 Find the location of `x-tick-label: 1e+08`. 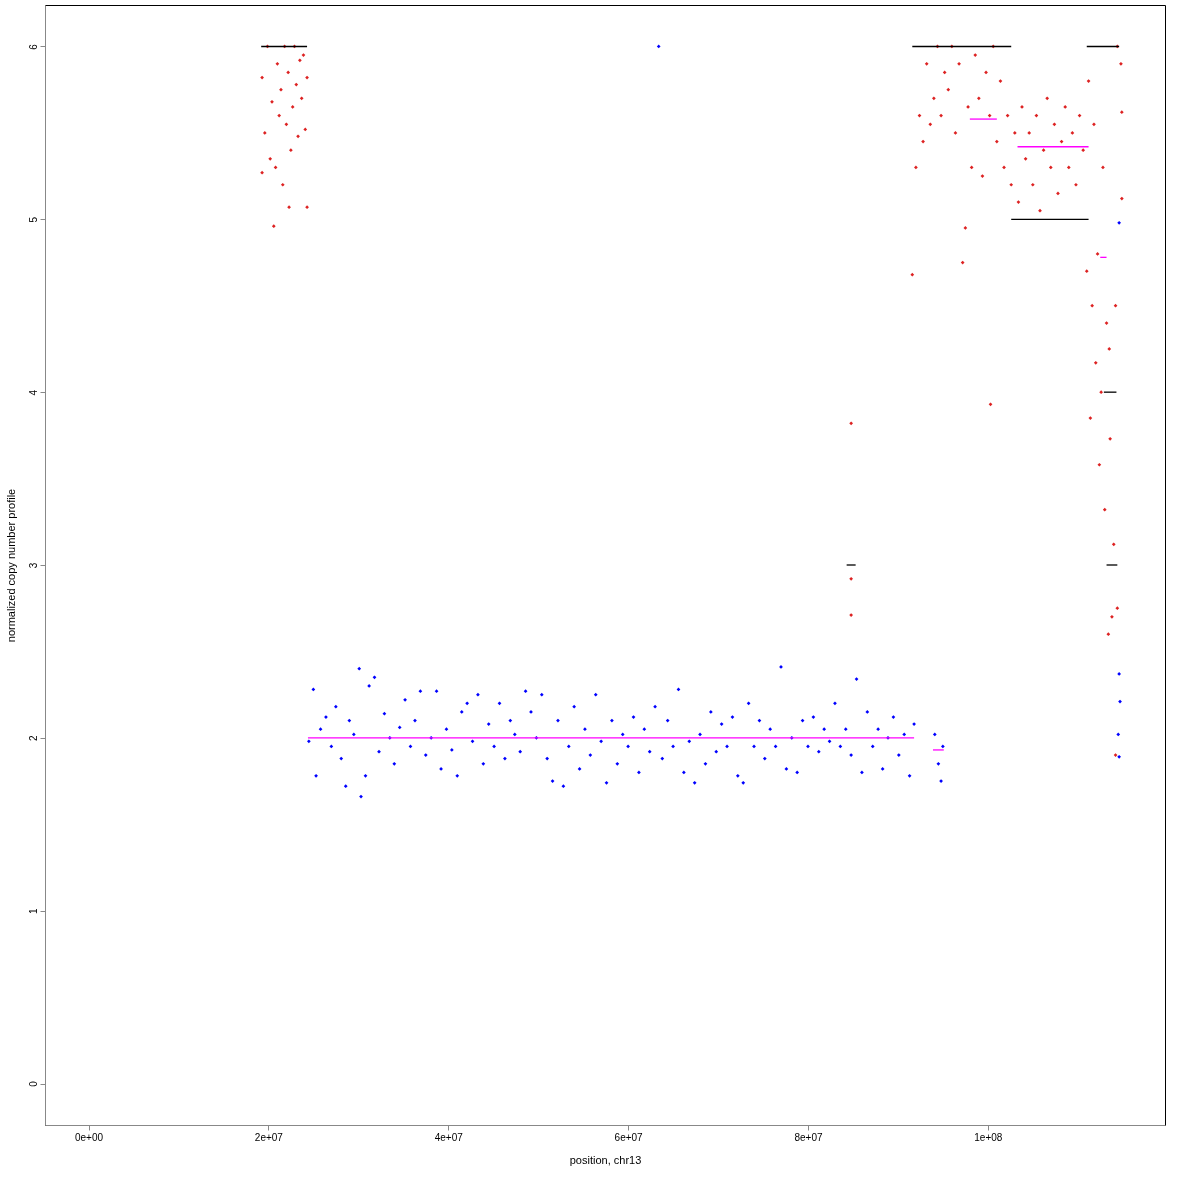

x-tick-label: 1e+08 is located at coordinates (988, 1137).